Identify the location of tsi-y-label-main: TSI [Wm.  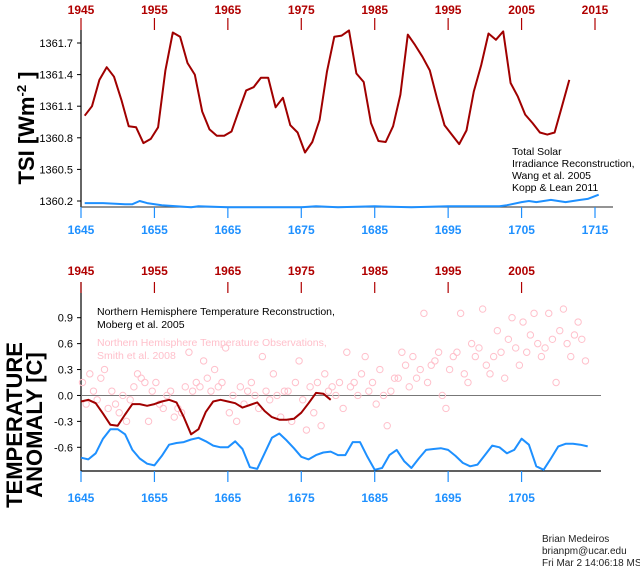
(26, 141).